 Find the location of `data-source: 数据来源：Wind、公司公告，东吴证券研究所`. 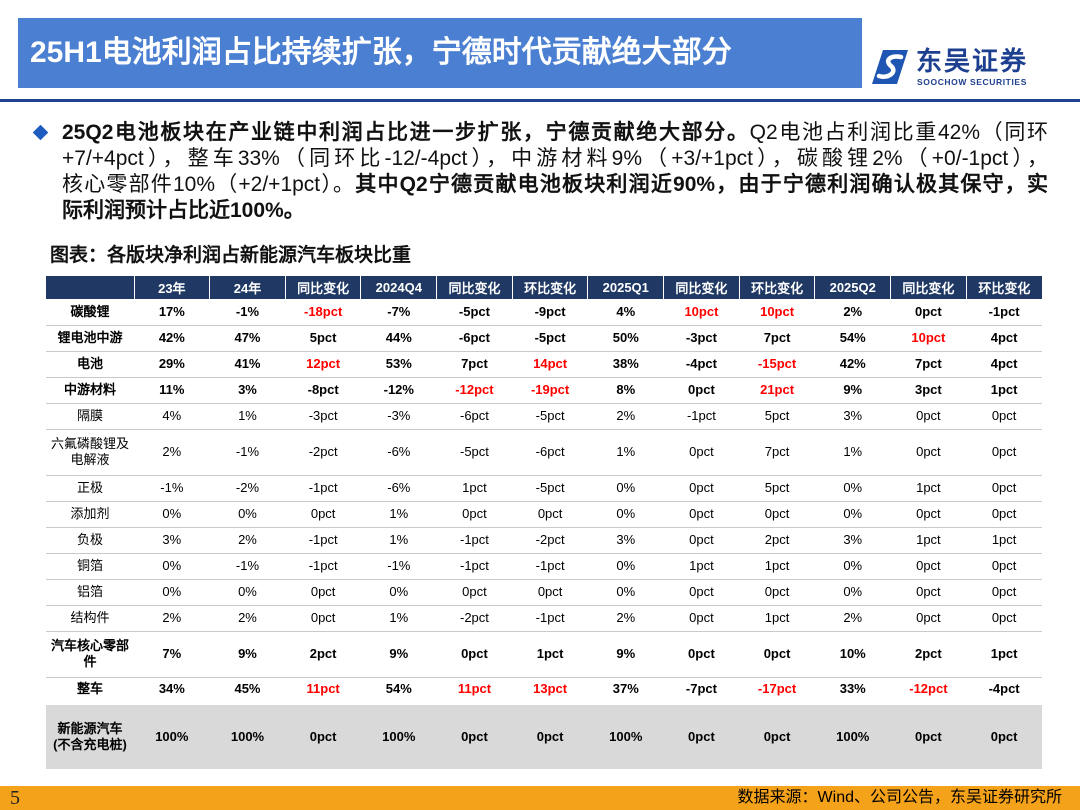

data-source: 数据来源：Wind、公司公告，东吴证券研究所 is located at coordinates (899, 797).